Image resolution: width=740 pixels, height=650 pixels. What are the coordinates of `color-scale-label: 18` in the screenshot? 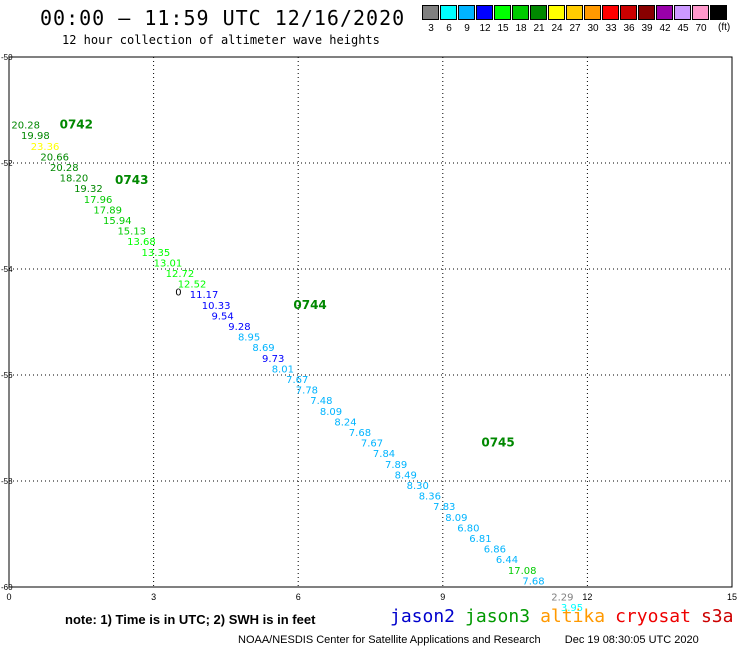 It's located at (521, 28).